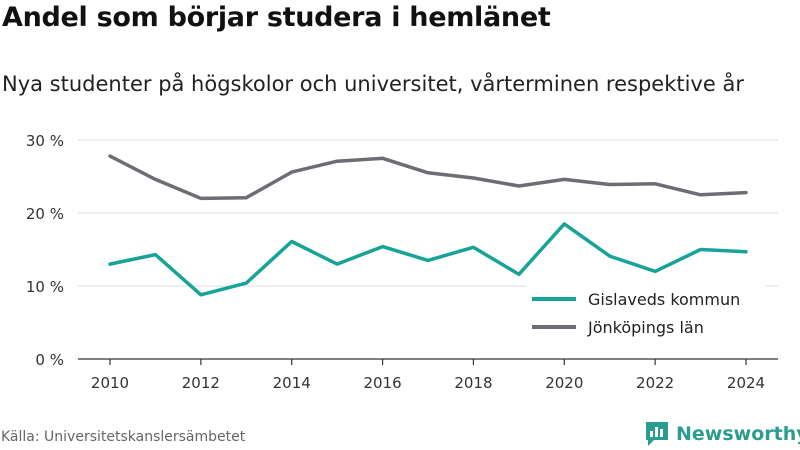 This screenshot has width=800, height=450. Describe the element at coordinates (49, 360) in the screenshot. I see `y-tick-label: 0 %` at that location.